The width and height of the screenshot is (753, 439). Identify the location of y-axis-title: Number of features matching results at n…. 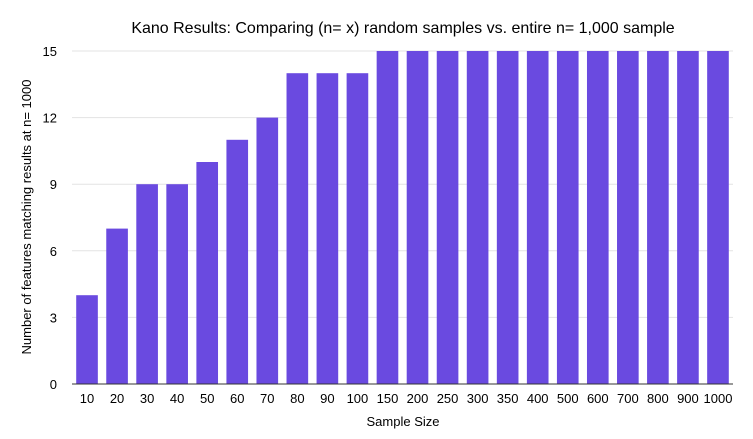
(26, 217).